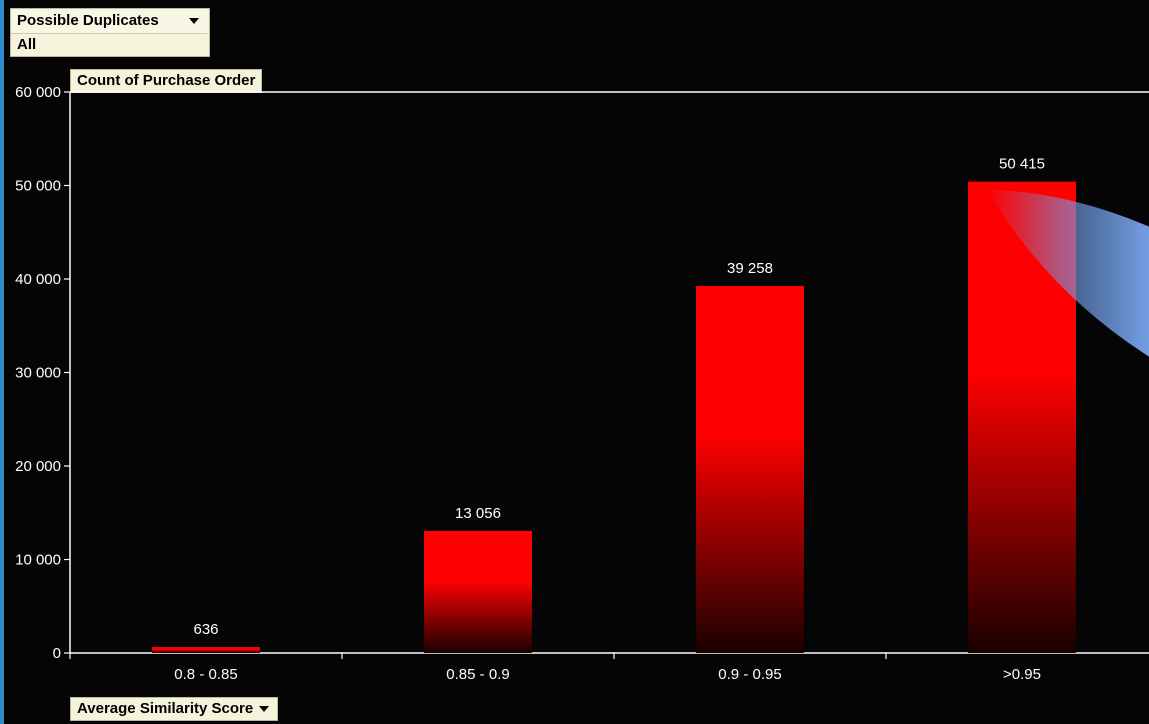  What do you see at coordinates (478, 513) in the screenshot?
I see `data-label: 13 056` at bounding box center [478, 513].